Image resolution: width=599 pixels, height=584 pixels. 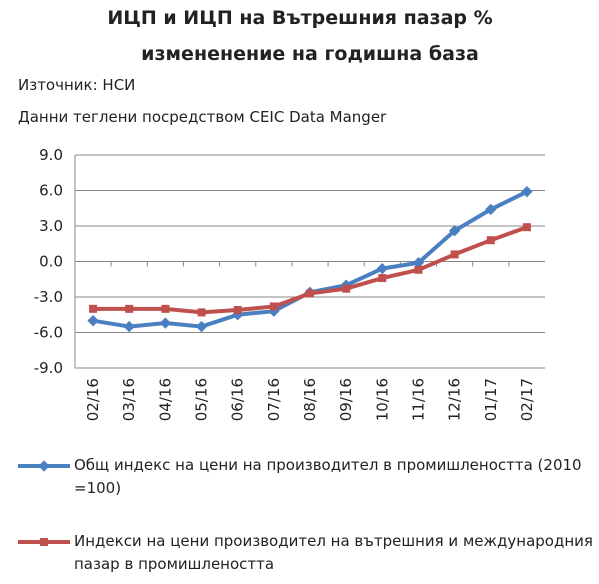 What do you see at coordinates (418, 399) in the screenshot?
I see `x-tick-label: 11/16` at bounding box center [418, 399].